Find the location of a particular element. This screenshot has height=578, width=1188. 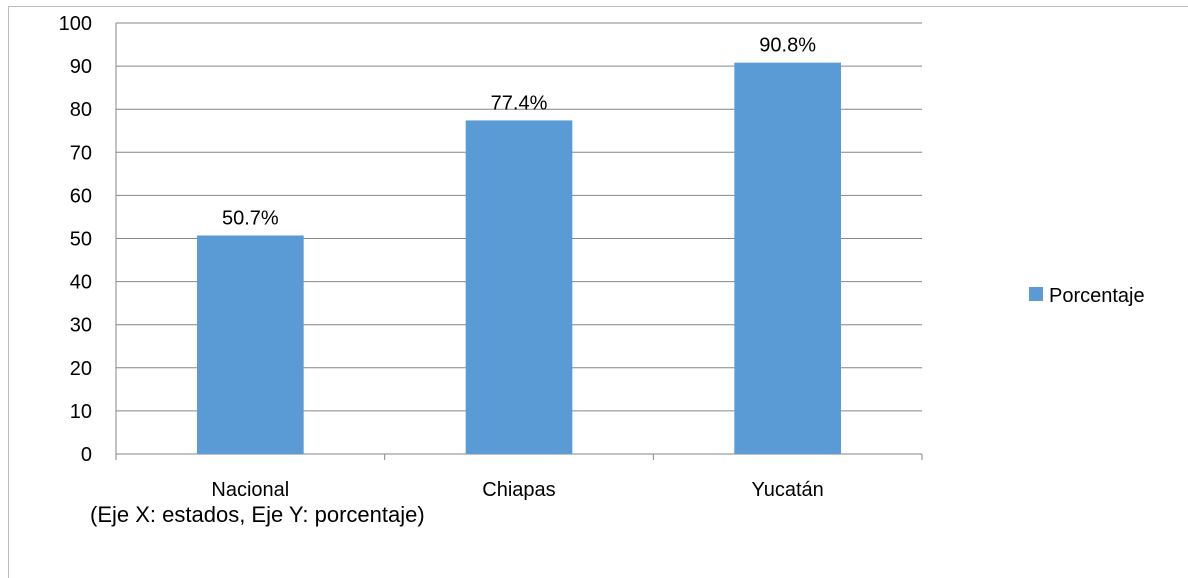

x-tick-label: Nacional is located at coordinates (250, 490).